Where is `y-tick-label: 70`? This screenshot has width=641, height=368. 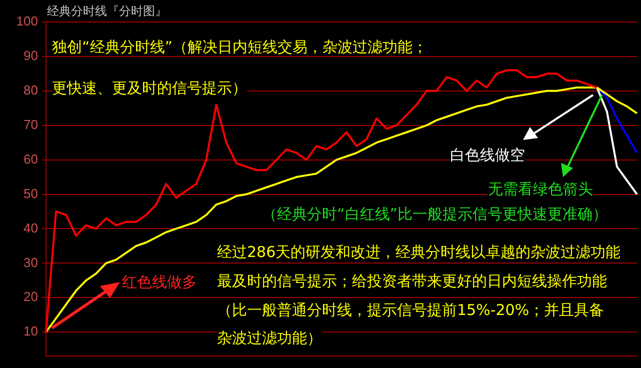
y-tick-label: 70 is located at coordinates (31, 124).